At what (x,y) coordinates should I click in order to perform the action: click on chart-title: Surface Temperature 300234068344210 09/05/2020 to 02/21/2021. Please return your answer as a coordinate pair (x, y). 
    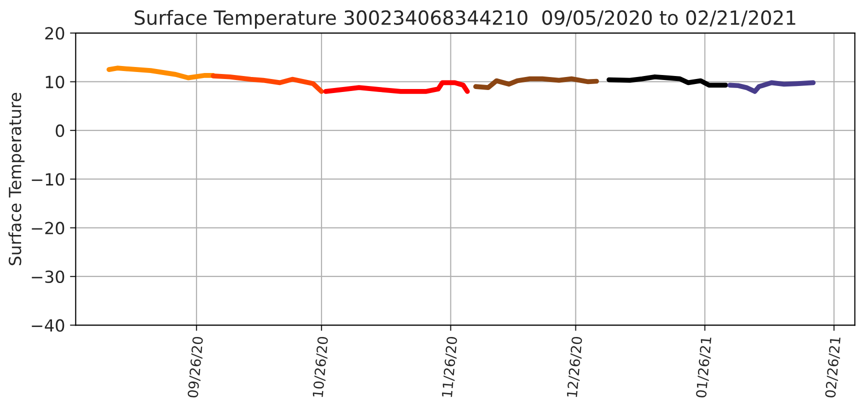
    Looking at the image, I should click on (465, 19).